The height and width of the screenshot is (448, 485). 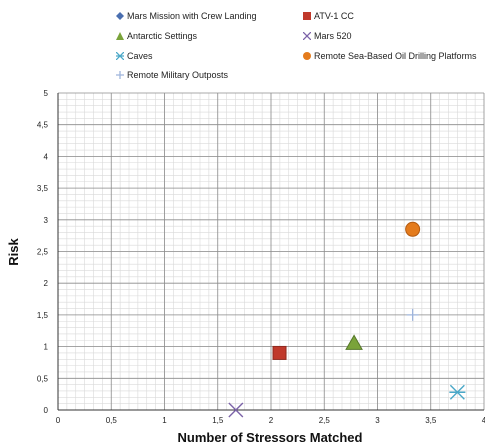 What do you see at coordinates (333, 36) in the screenshot?
I see `legend-label: Mars 520` at bounding box center [333, 36].